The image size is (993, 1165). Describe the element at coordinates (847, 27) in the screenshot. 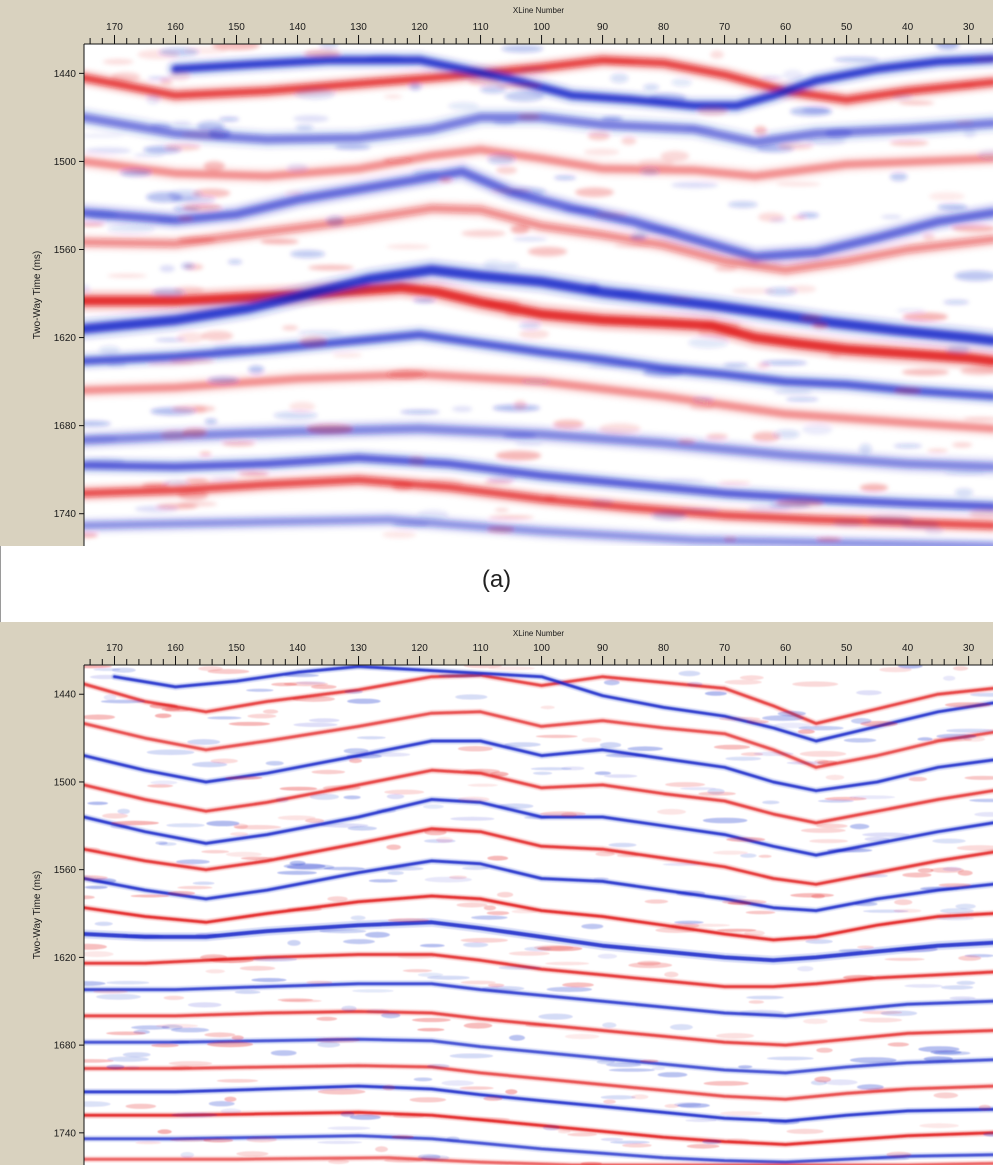

I see `x-tick-label: 50` at that location.